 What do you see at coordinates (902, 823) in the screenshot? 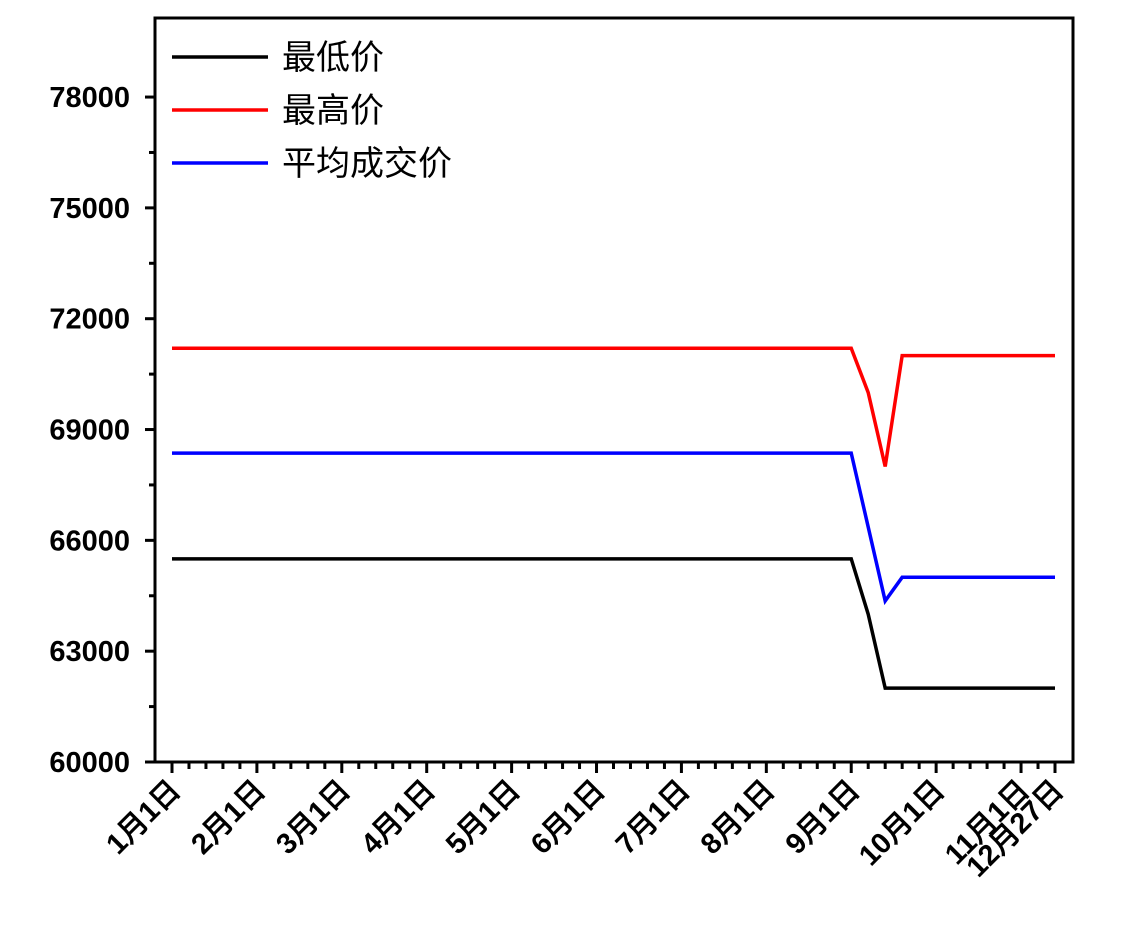
I see `x-tick-label: 10月1日` at bounding box center [902, 823].